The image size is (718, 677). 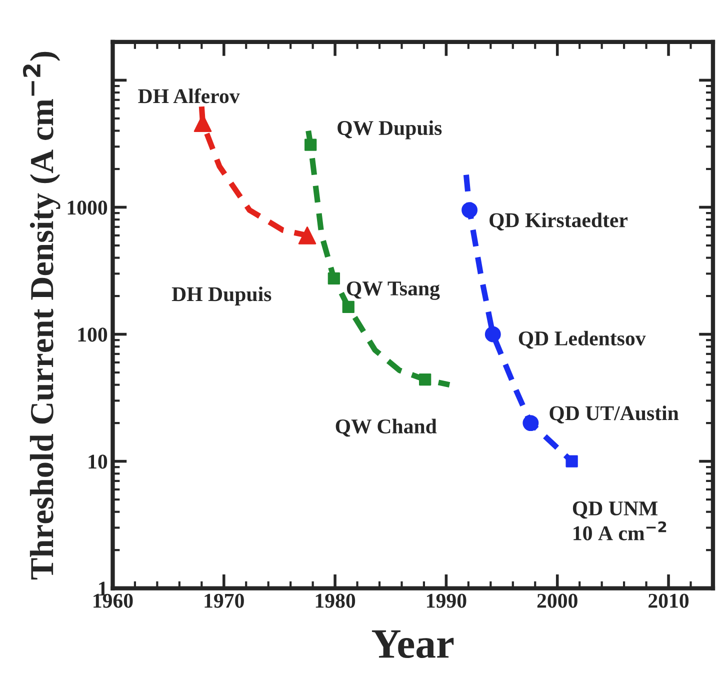 I want to click on annotation: QW Tsang, so click(x=393, y=291).